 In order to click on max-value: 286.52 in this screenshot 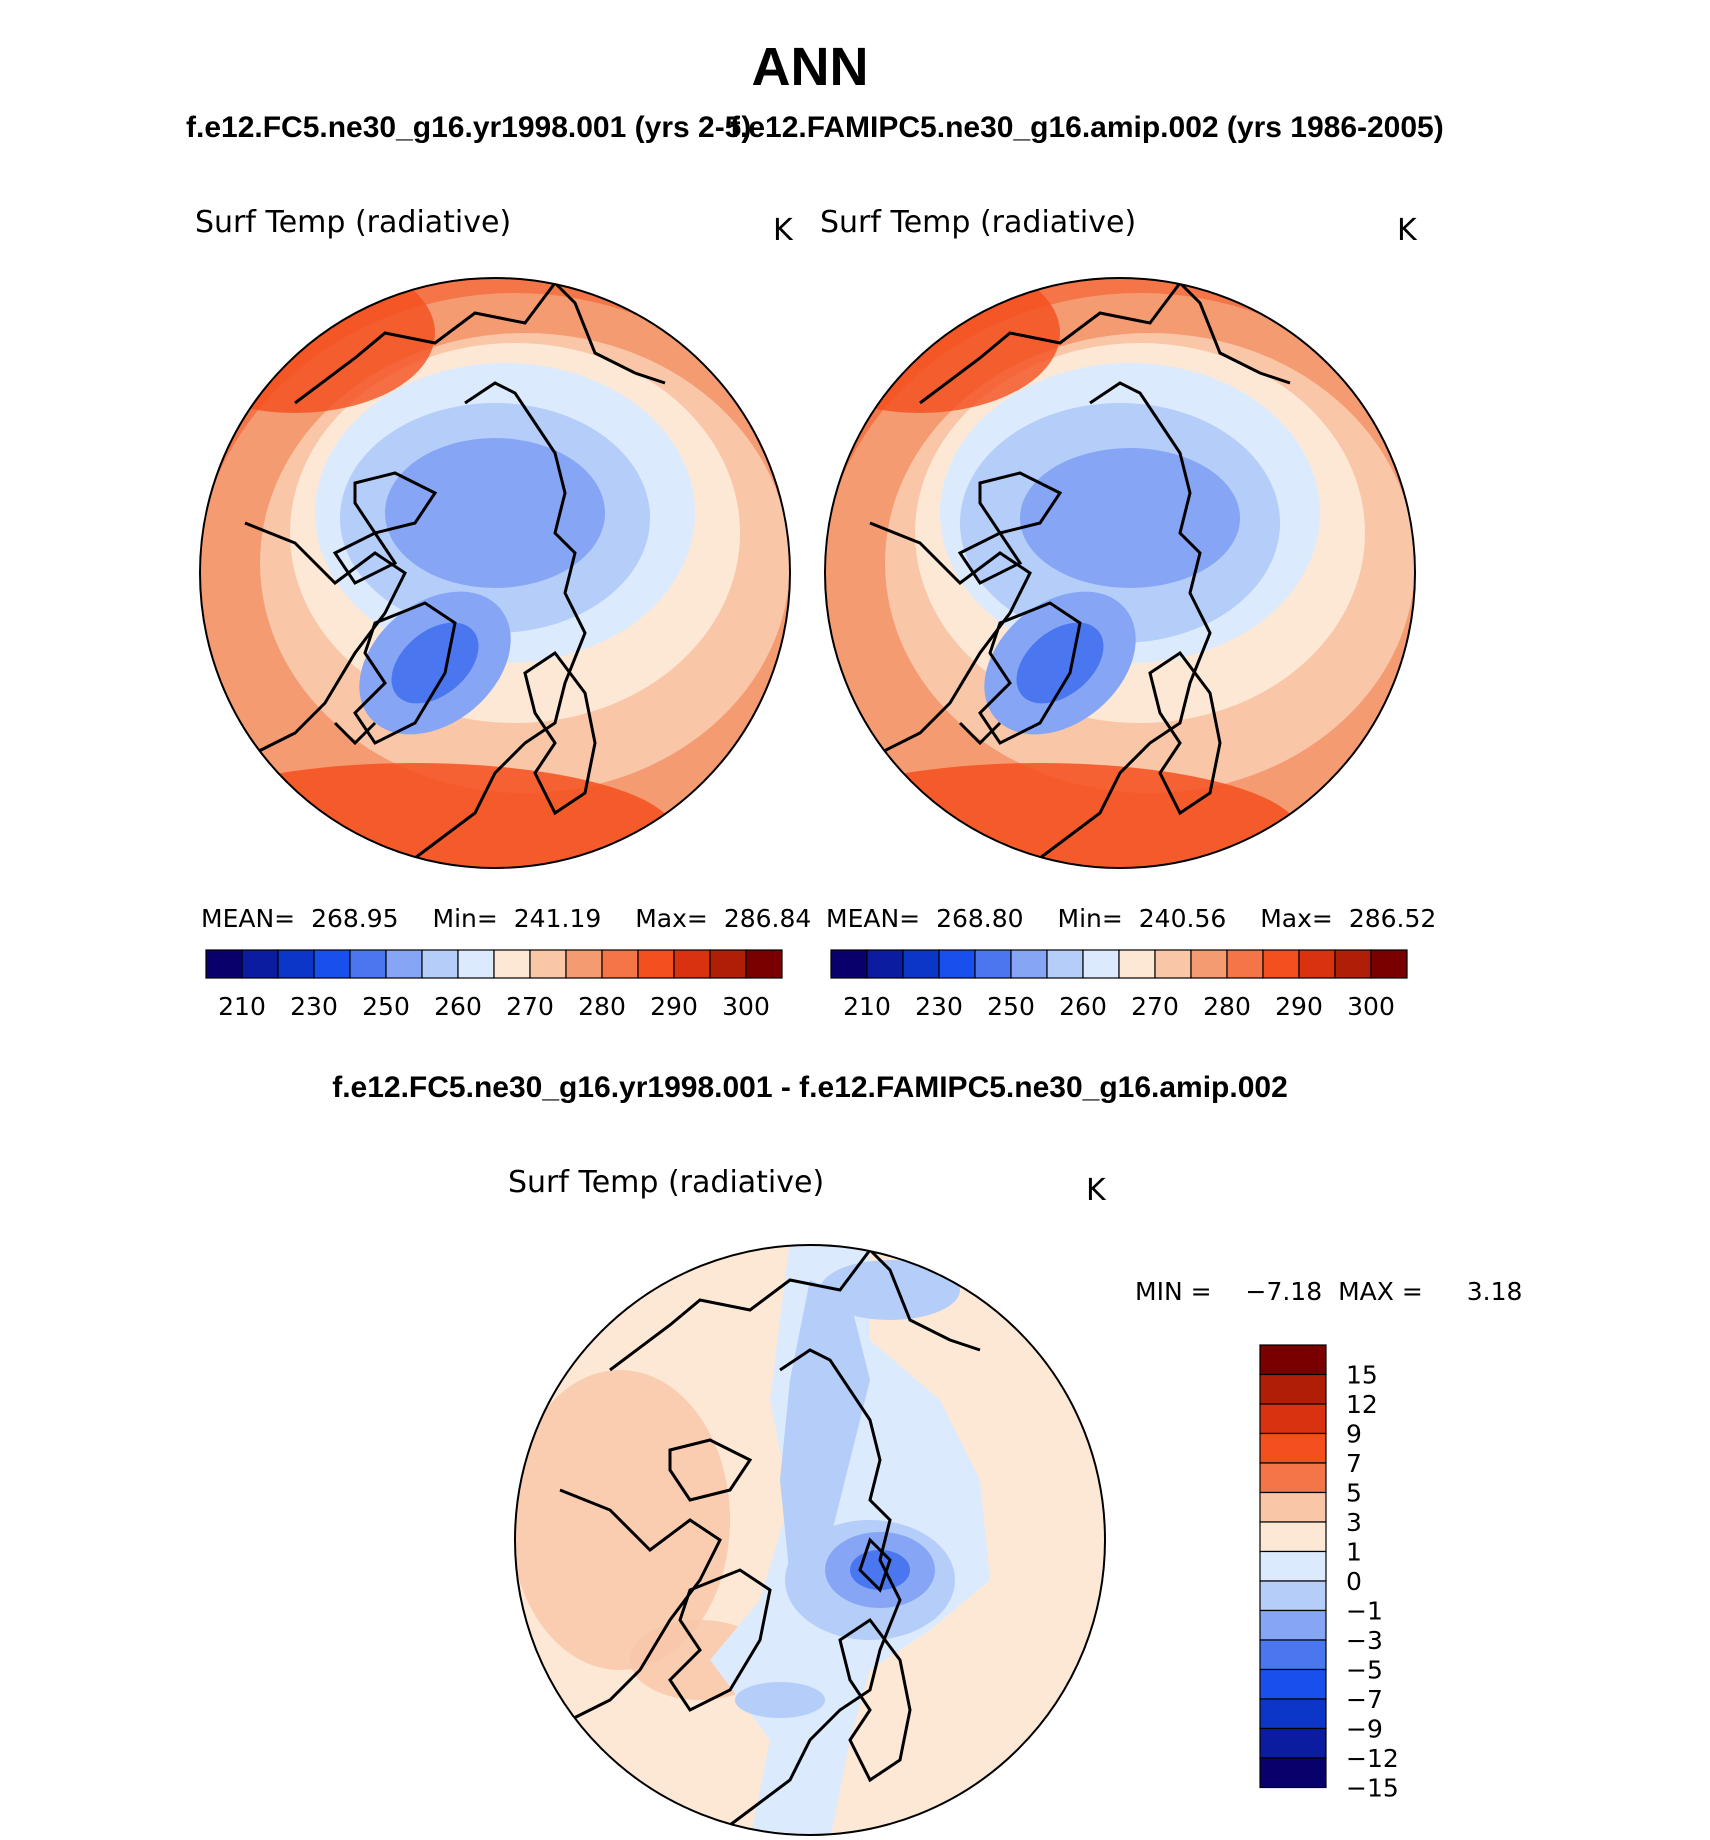, I will do `click(1392, 918)`.